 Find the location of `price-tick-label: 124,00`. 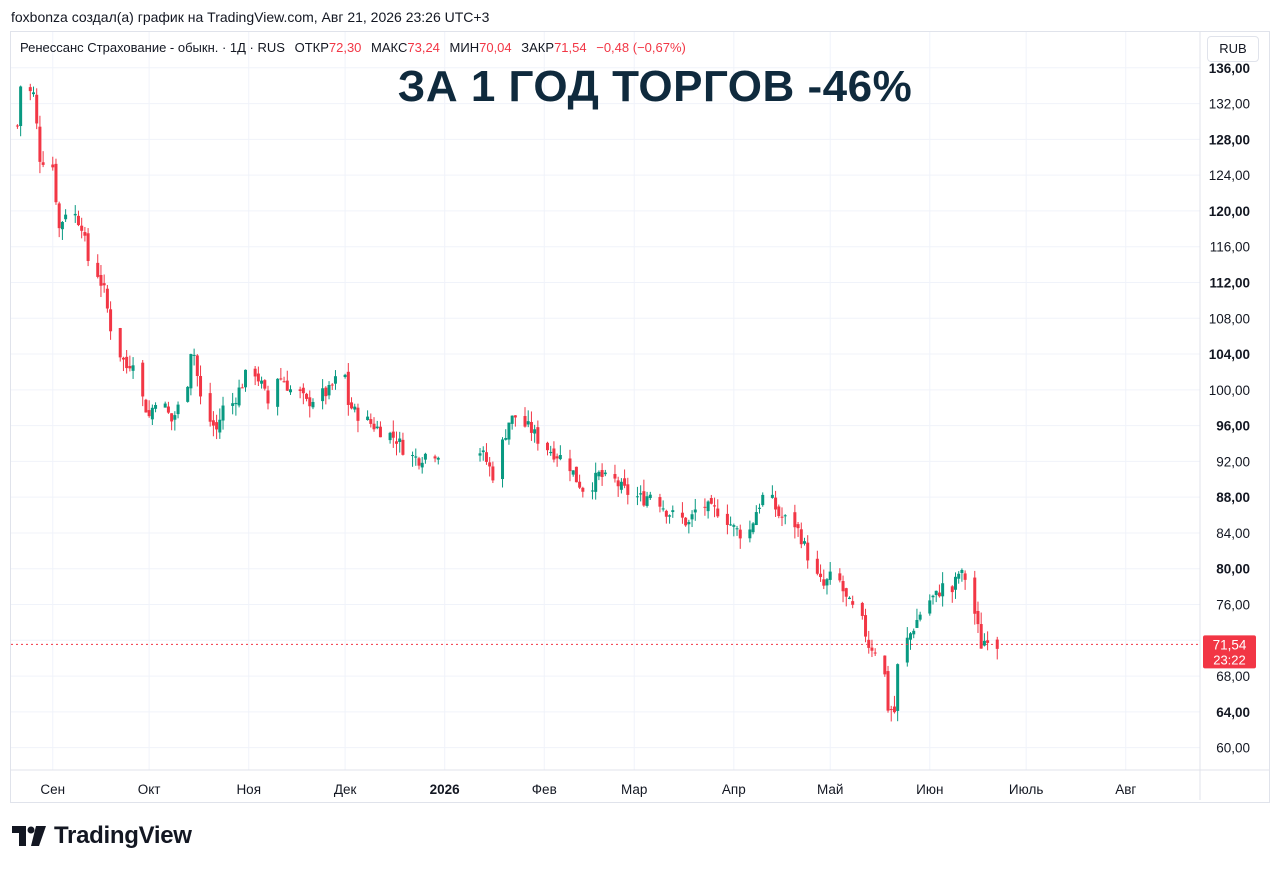

price-tick-label: 124,00 is located at coordinates (1229, 175).